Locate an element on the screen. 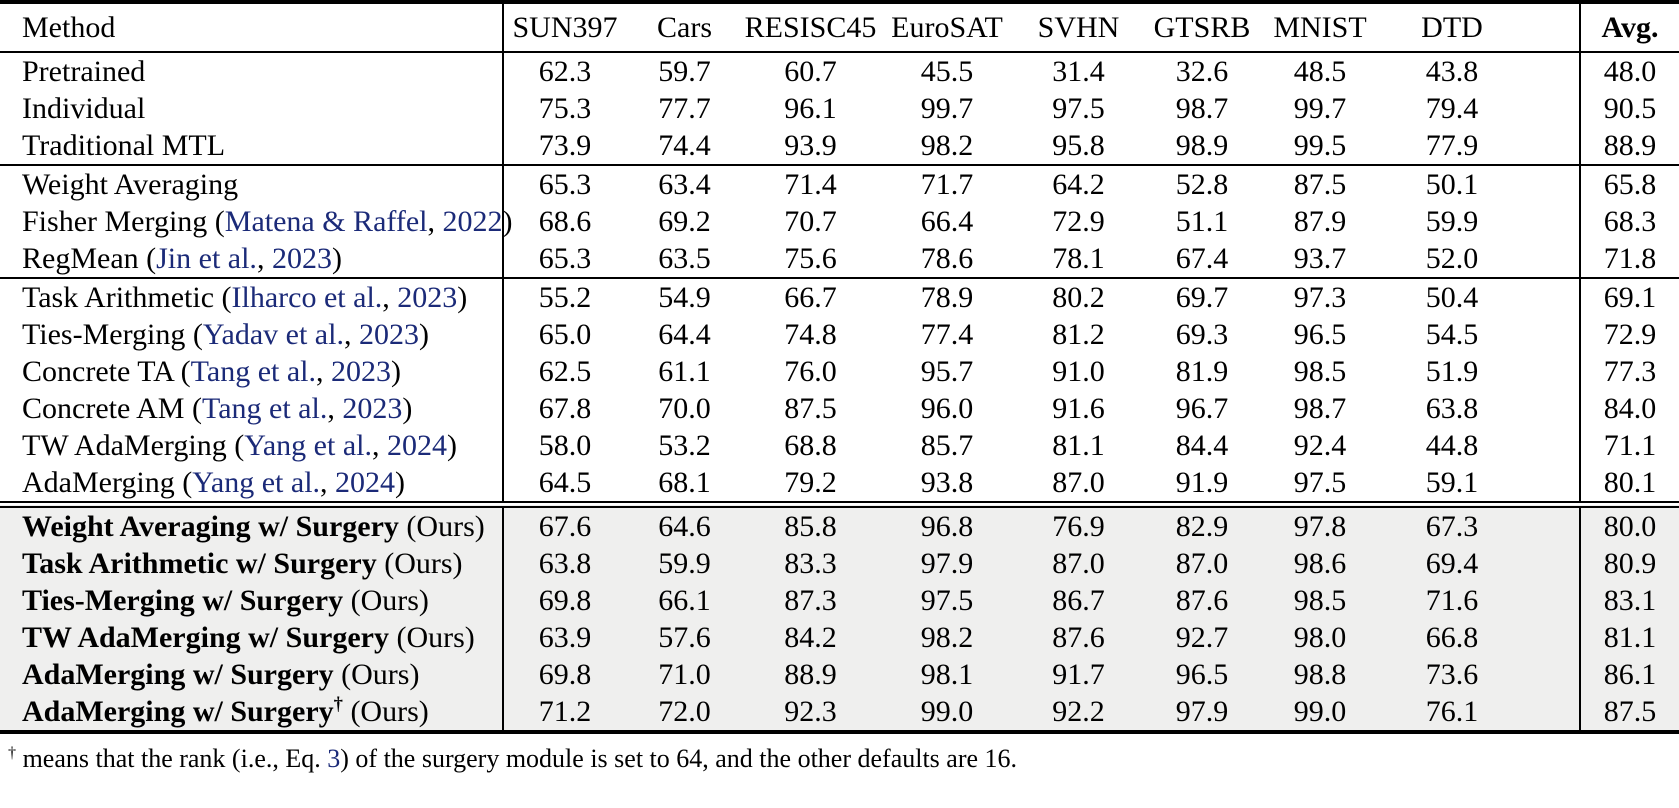 The image size is (1679, 808). score-cell: 74.4 is located at coordinates (684, 146).